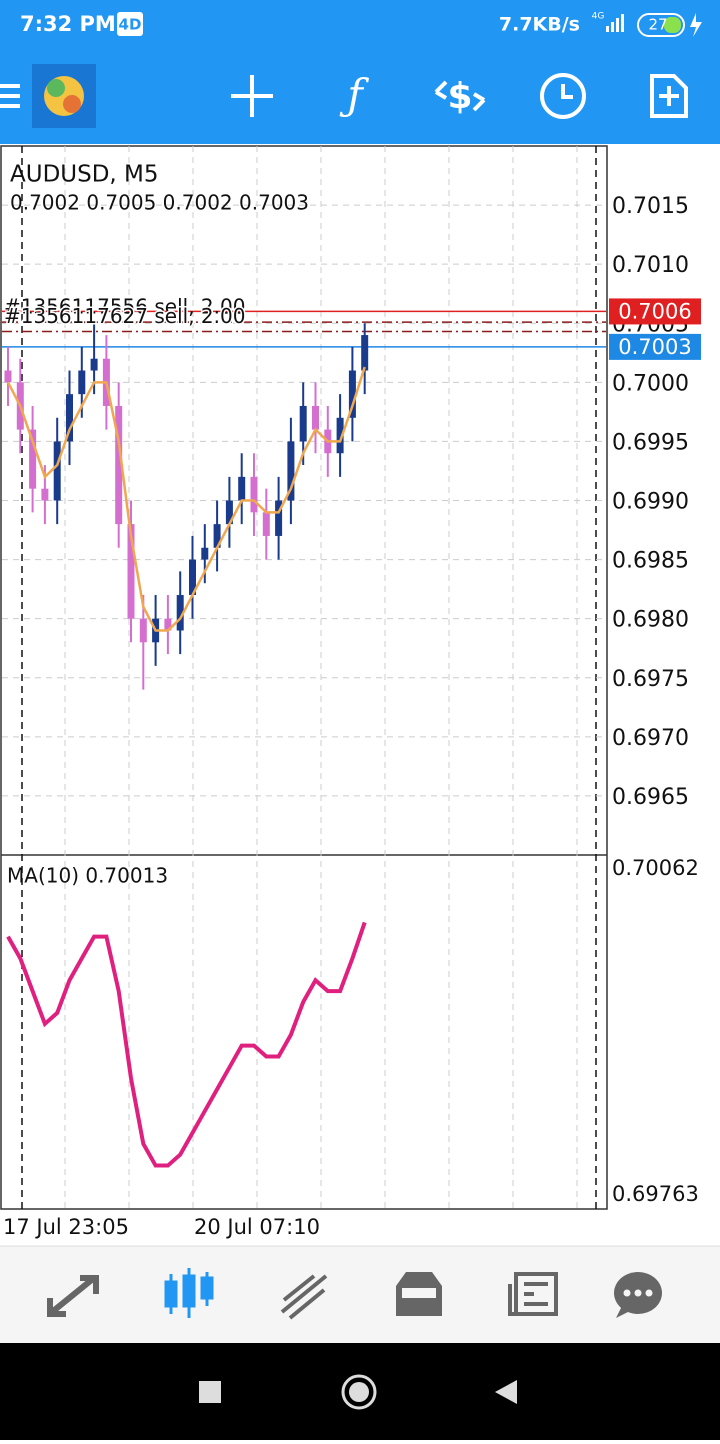 The width and height of the screenshot is (720, 1444). Describe the element at coordinates (186, 1044) in the screenshot. I see `ma-indicator` at that location.